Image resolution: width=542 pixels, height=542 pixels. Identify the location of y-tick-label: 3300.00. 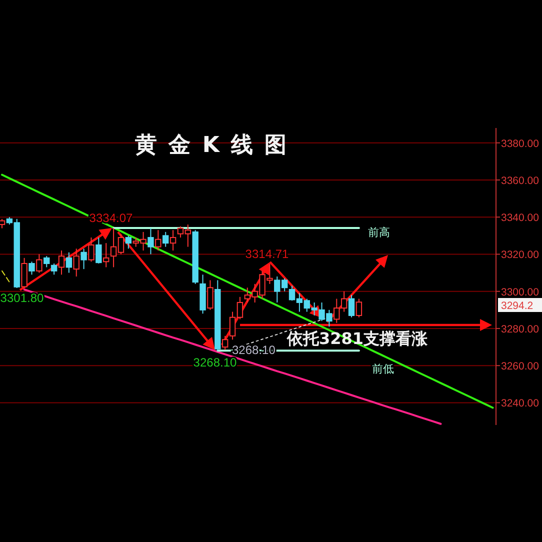
(520, 292).